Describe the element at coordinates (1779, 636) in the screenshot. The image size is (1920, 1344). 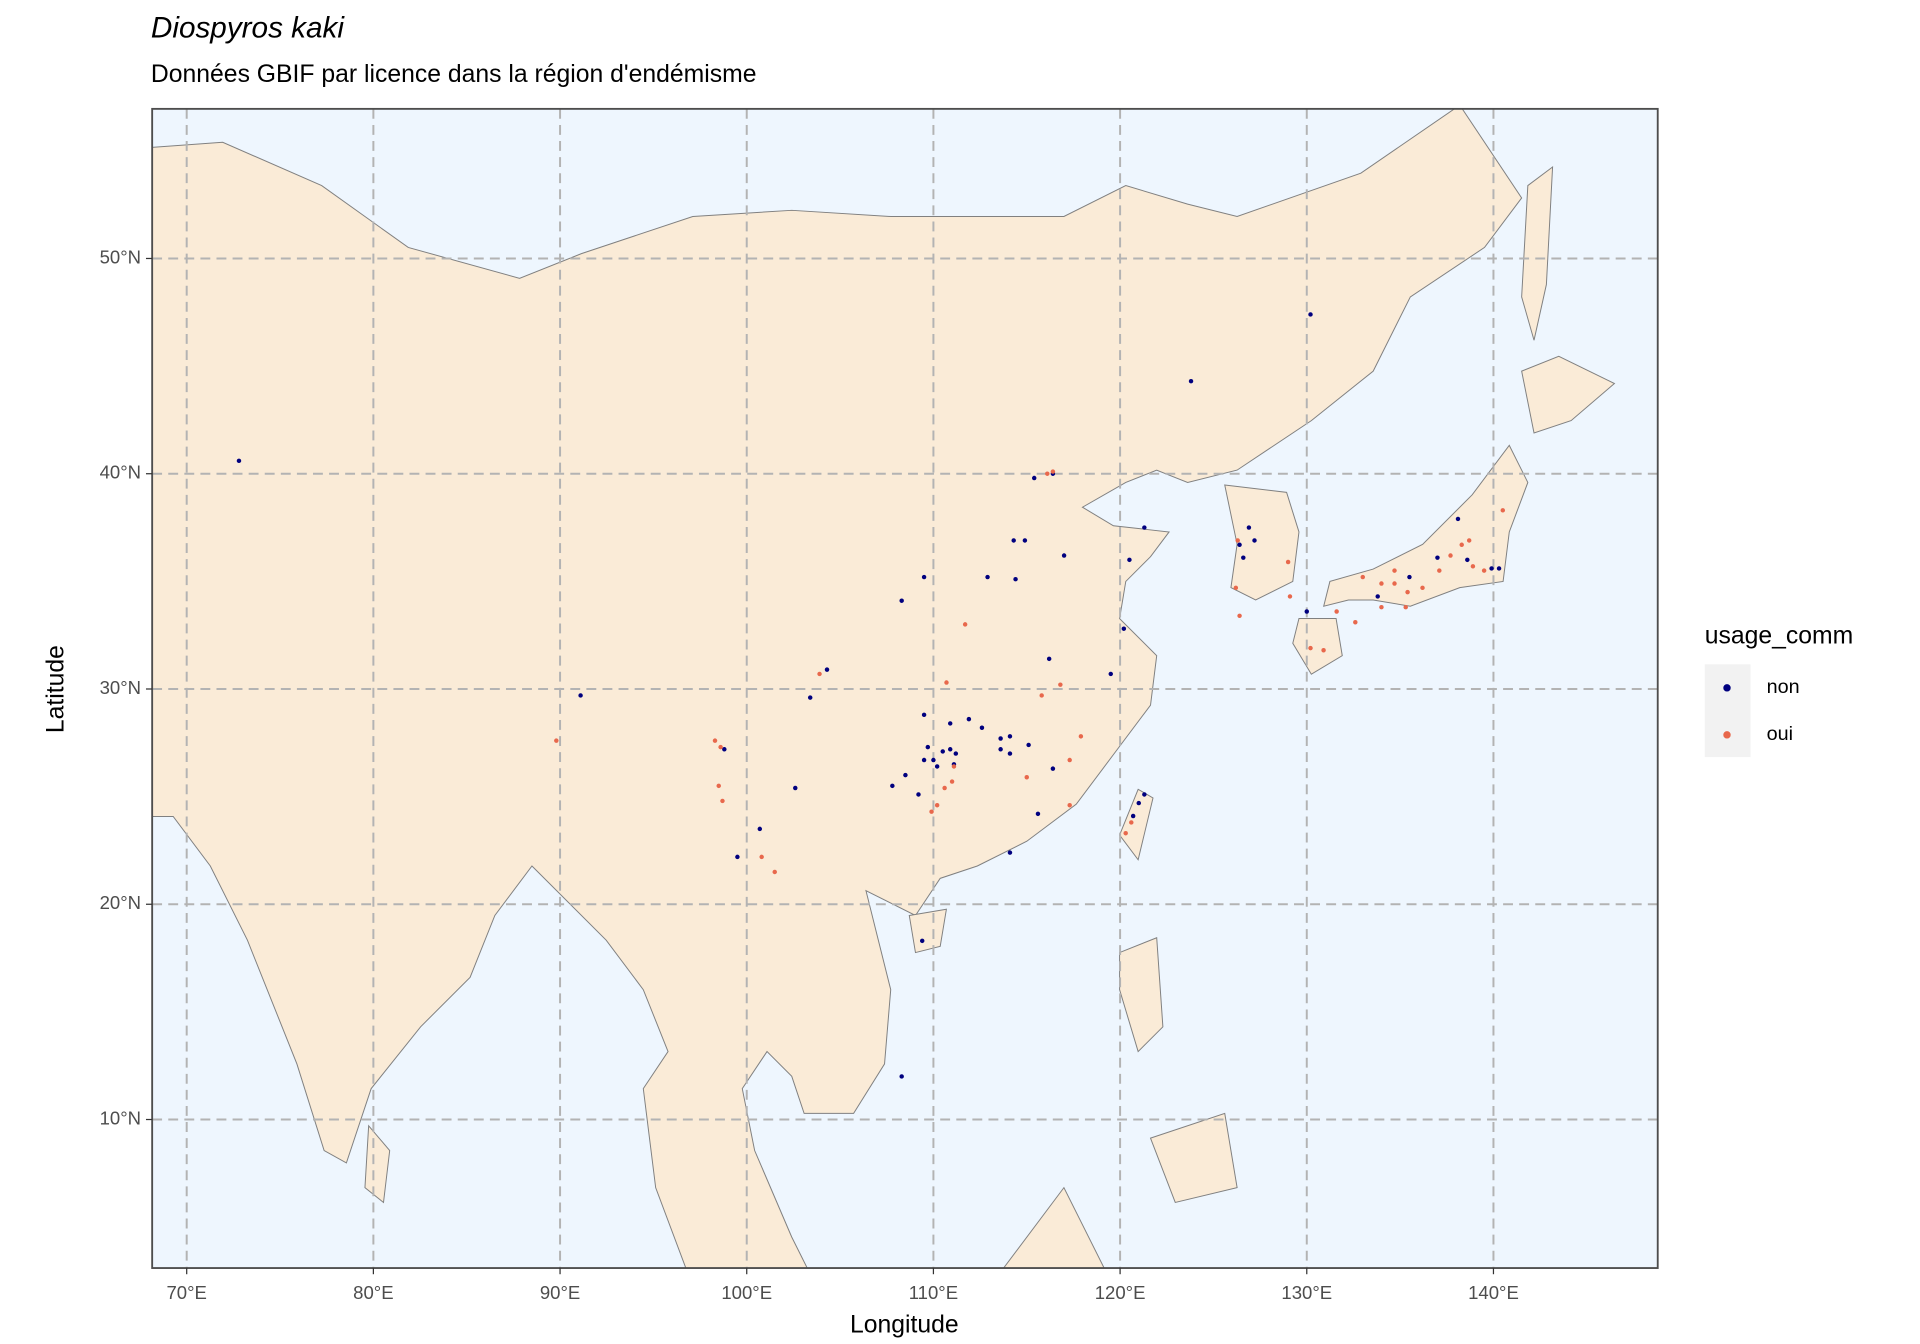
I see `legend-title: usage_comm` at that location.